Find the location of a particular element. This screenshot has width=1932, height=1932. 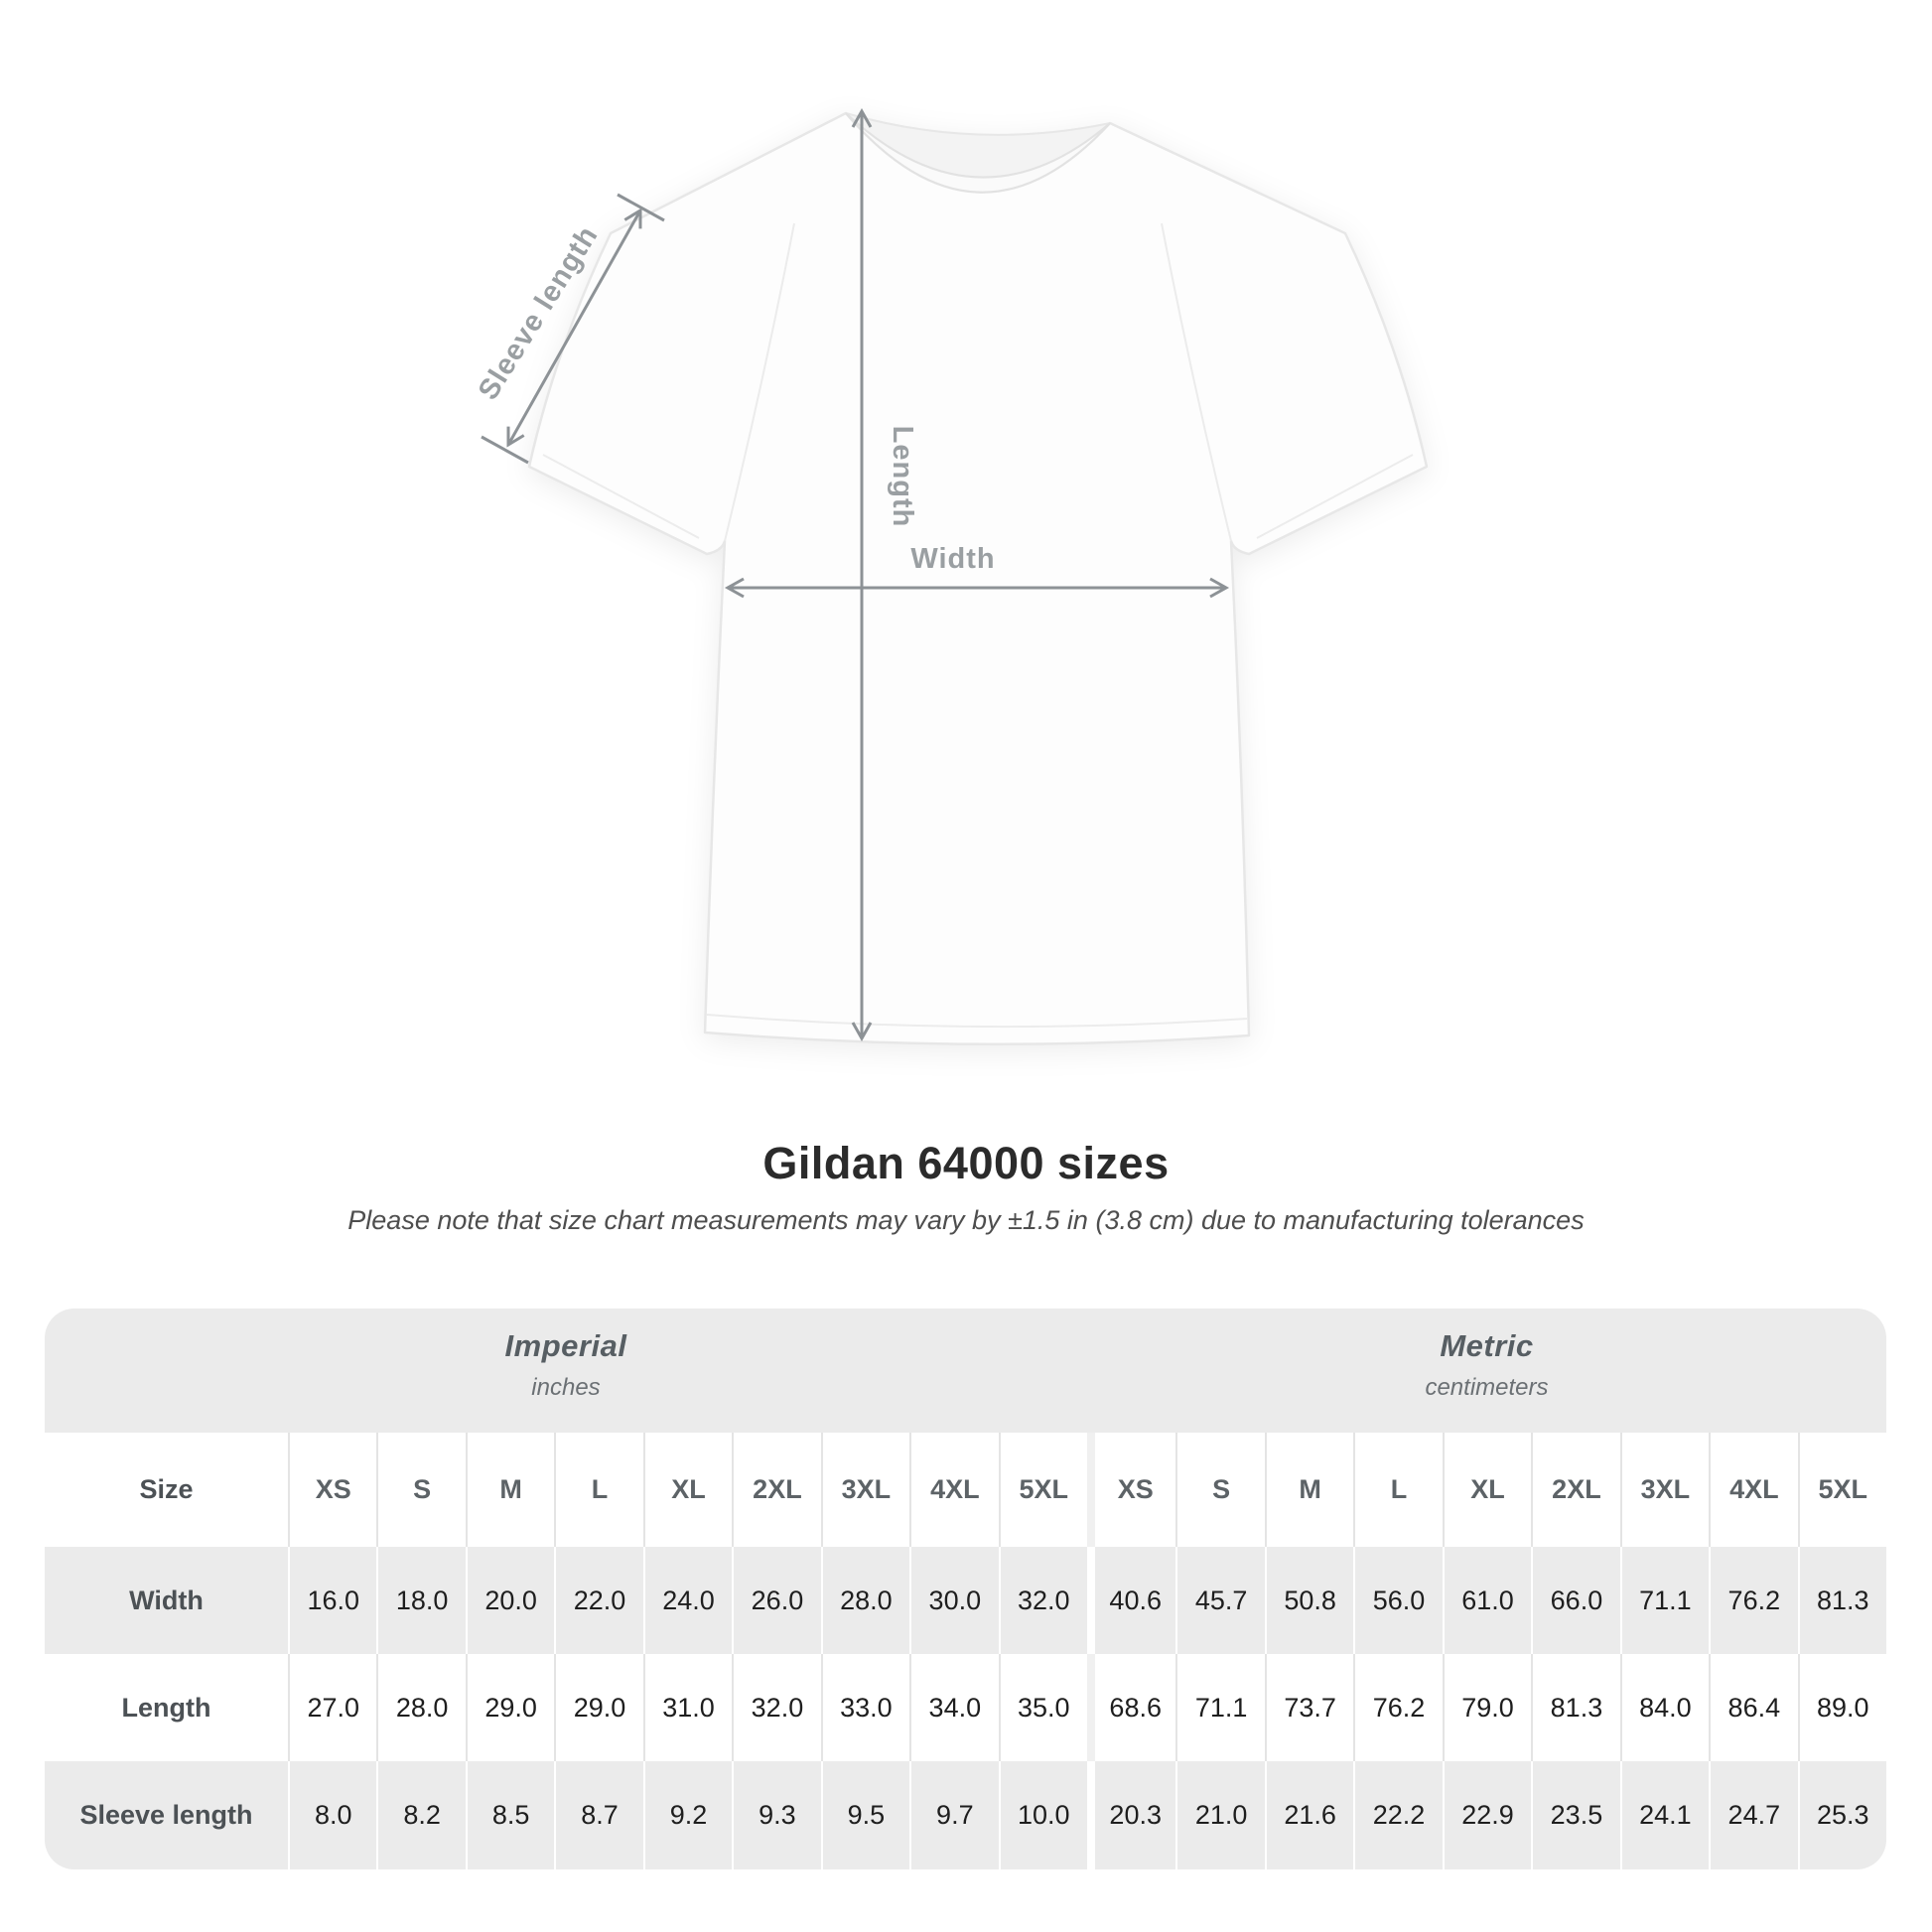

sleeve-length-imperial-xl-cell: 9.2 is located at coordinates (687, 1815).